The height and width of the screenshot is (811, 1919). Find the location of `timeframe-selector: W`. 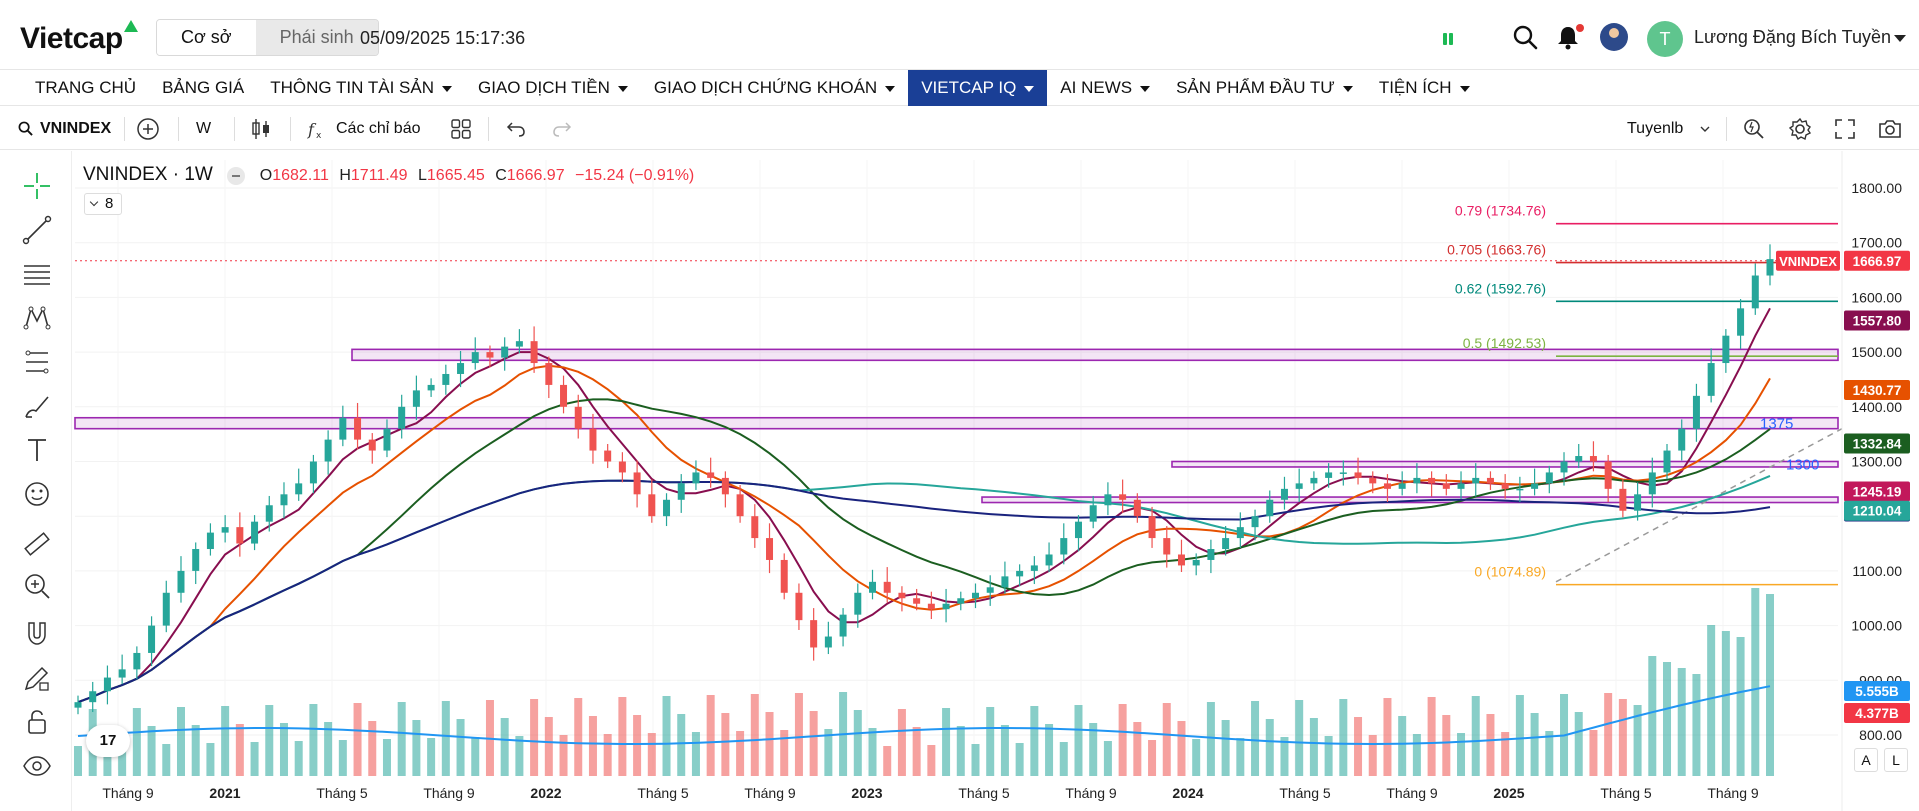

timeframe-selector: W is located at coordinates (204, 128).